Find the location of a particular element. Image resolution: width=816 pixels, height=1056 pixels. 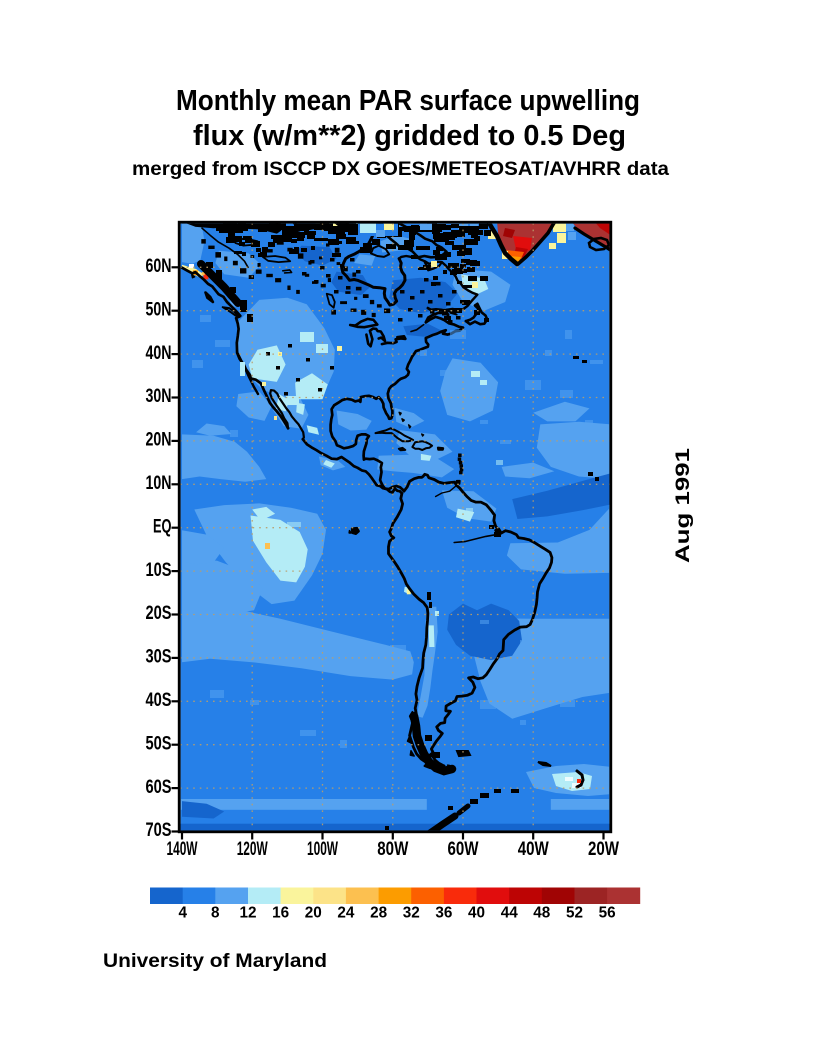

svg-text: 40N is located at coordinates (159, 353).